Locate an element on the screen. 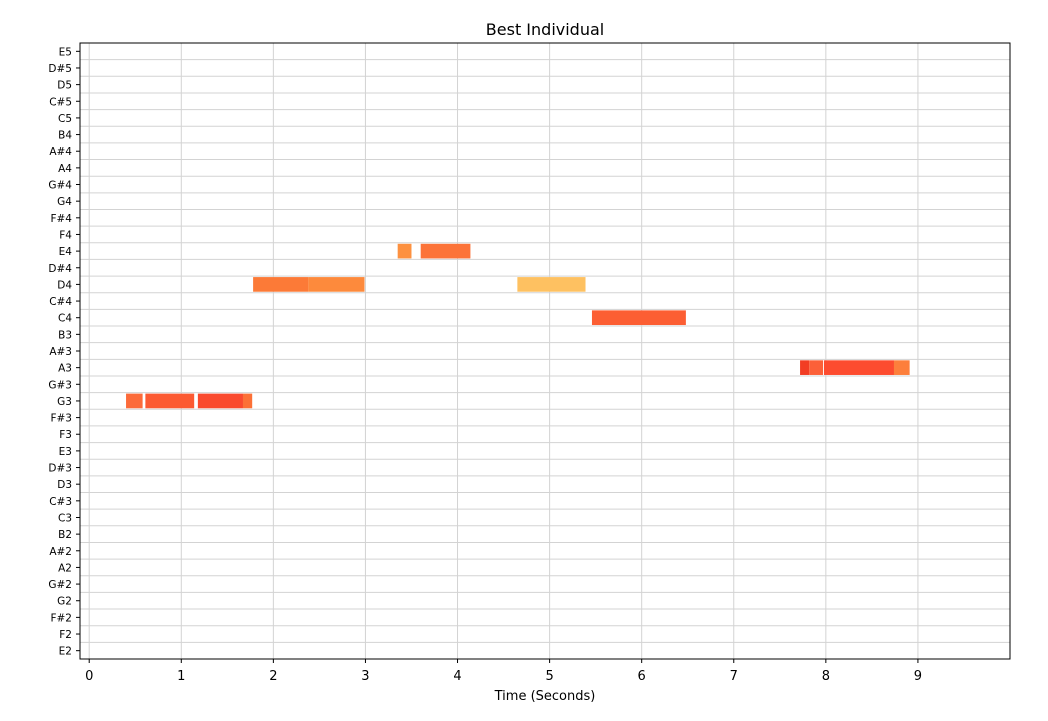  y-tick-label: G#4 is located at coordinates (60, 186).